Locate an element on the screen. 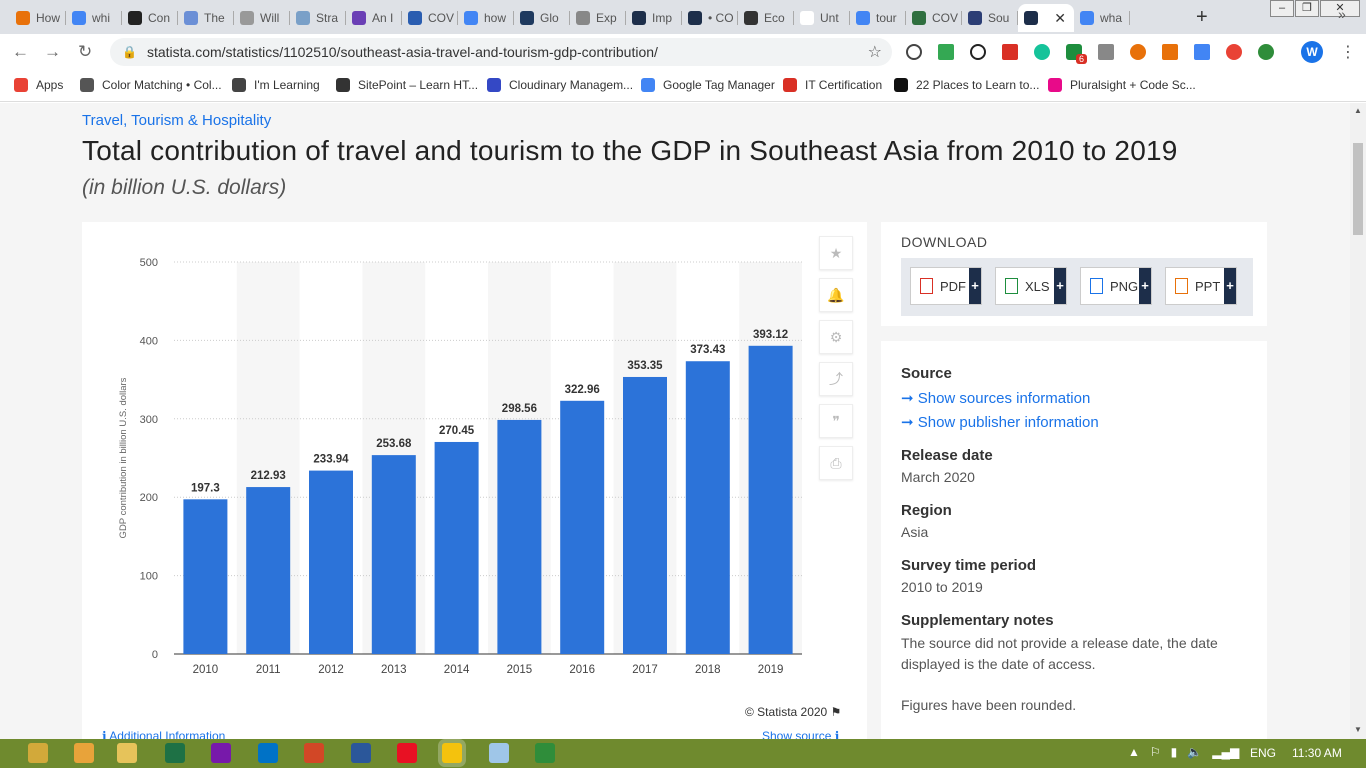 The width and height of the screenshot is (1366, 768). scroll-down-icon: ▼ is located at coordinates (1358, 729).